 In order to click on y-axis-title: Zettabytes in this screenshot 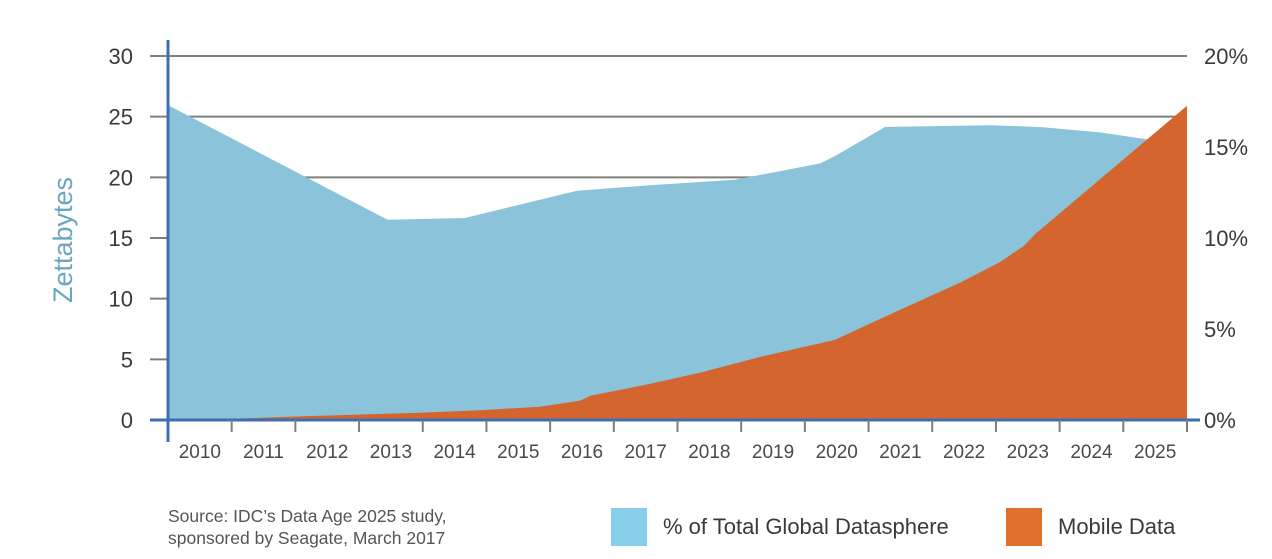, I will do `click(63, 240)`.